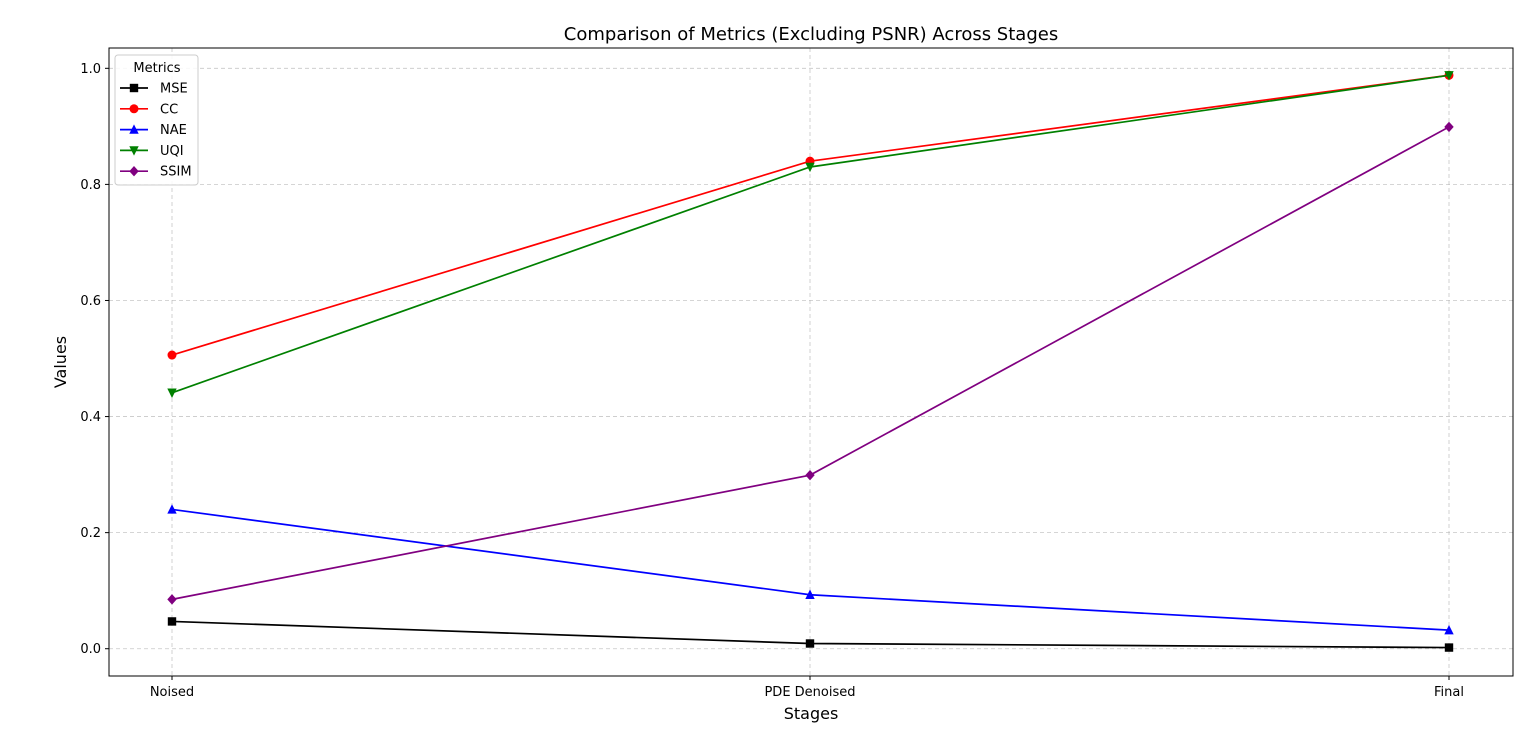  Describe the element at coordinates (90, 185) in the screenshot. I see `y-tick-label: 0.8` at that location.